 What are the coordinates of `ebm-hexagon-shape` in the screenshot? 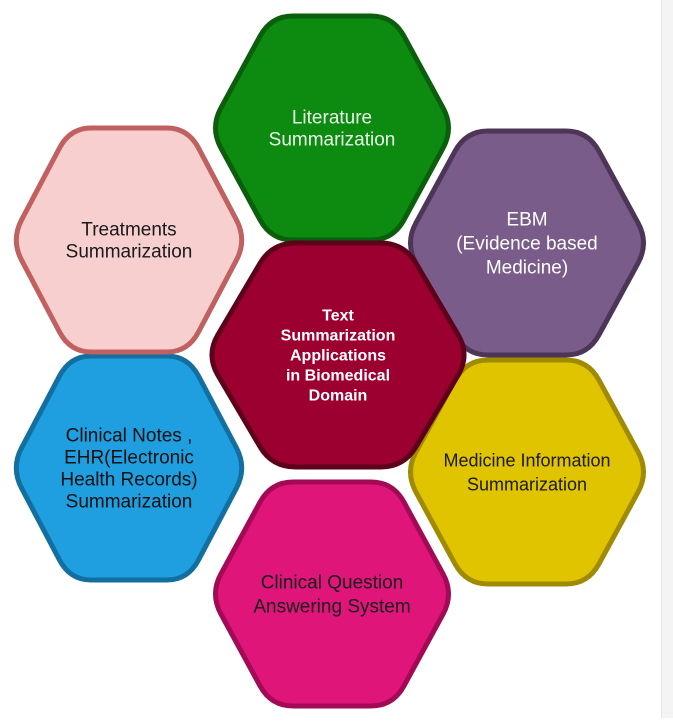 It's located at (527, 243).